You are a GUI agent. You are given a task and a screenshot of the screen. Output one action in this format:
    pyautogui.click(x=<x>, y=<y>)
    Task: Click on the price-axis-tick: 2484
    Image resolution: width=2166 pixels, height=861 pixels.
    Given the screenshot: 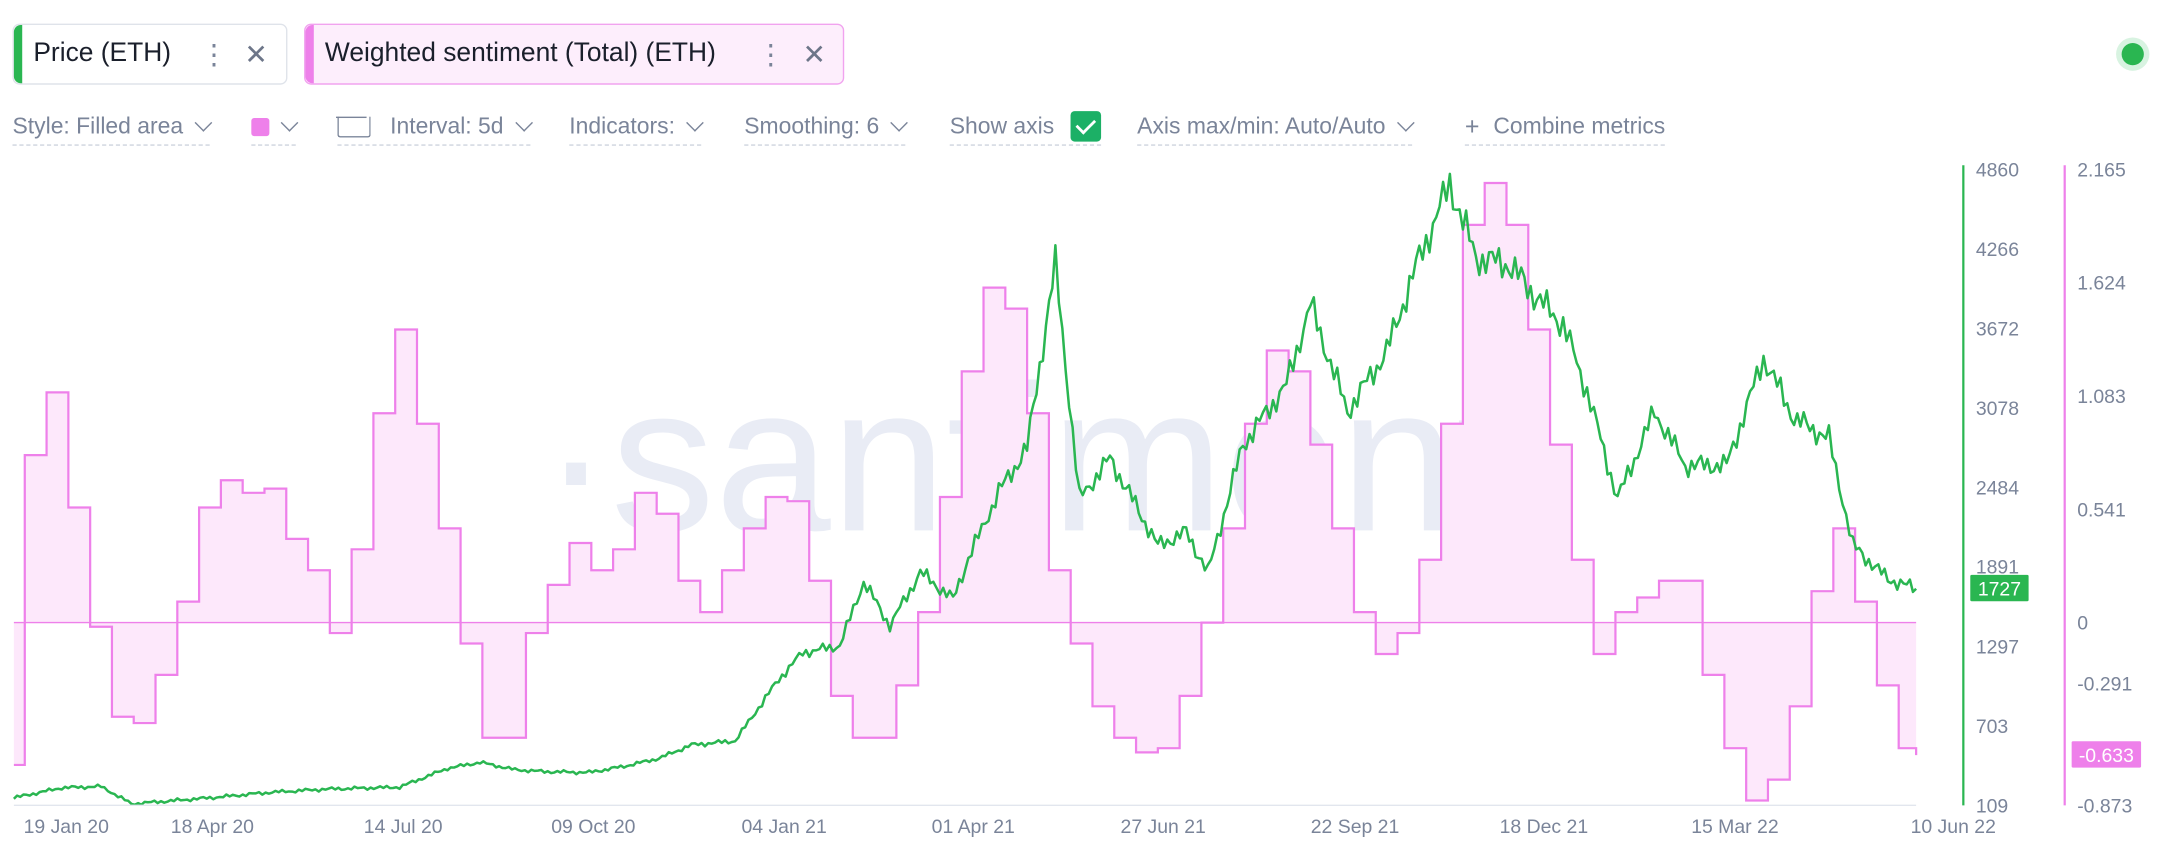 What is the action you would take?
    pyautogui.click(x=1997, y=488)
    